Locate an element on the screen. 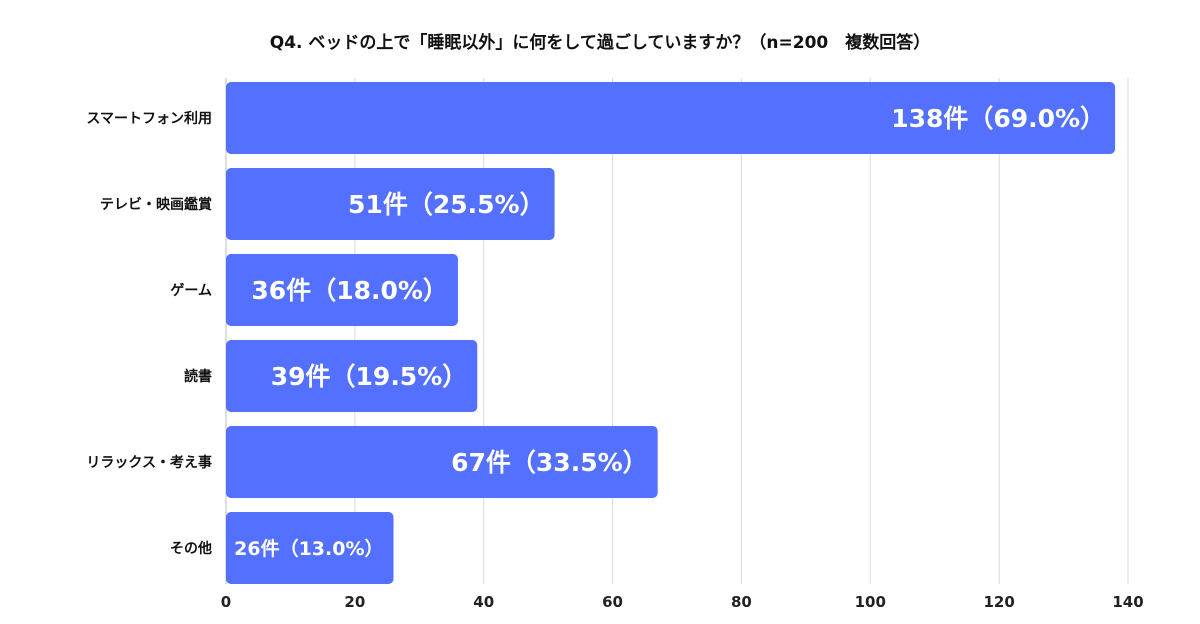  data-label: 39件（19.5%） is located at coordinates (369, 376).